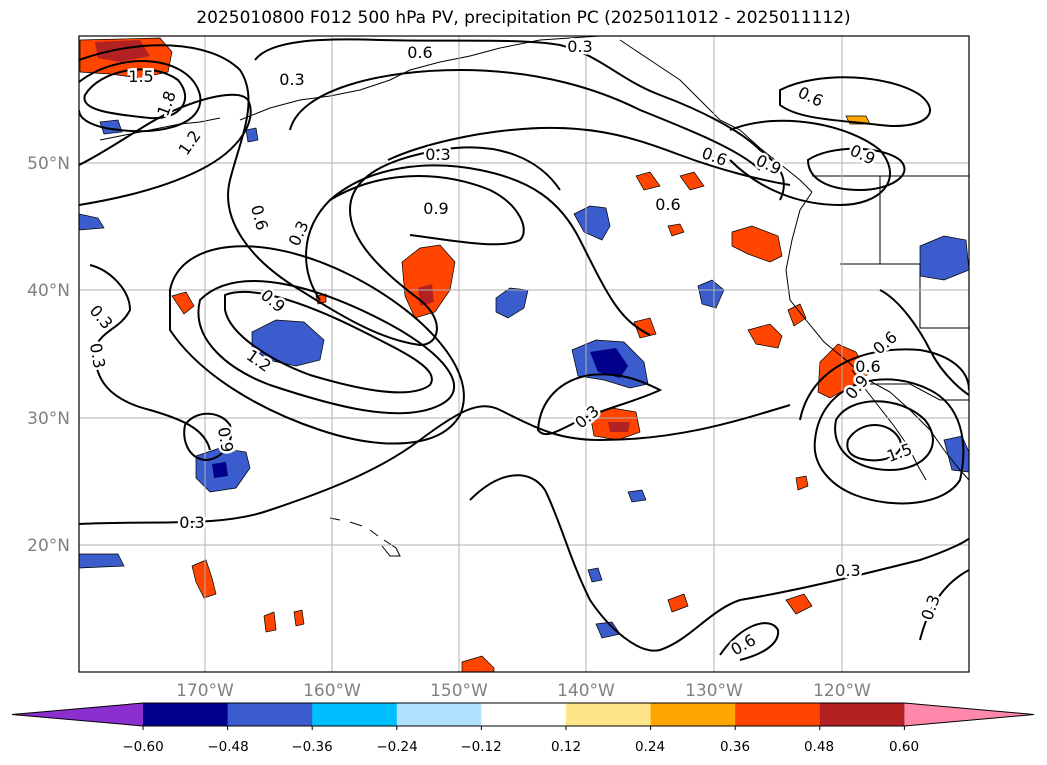 The image size is (1047, 765). What do you see at coordinates (877, 336) in the screenshot?
I see `north-america-coast` at bounding box center [877, 336].